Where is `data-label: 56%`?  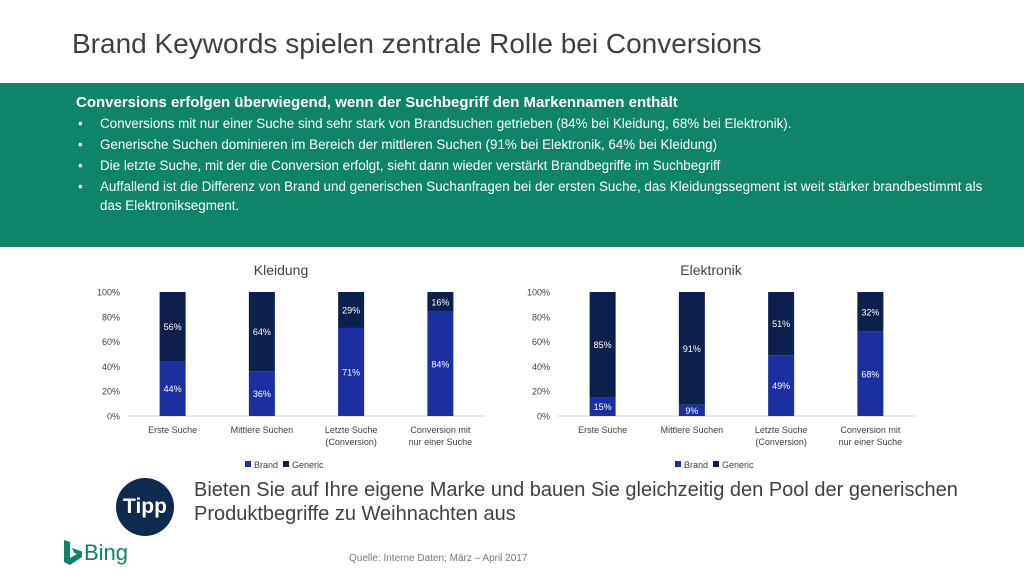 data-label: 56% is located at coordinates (173, 327).